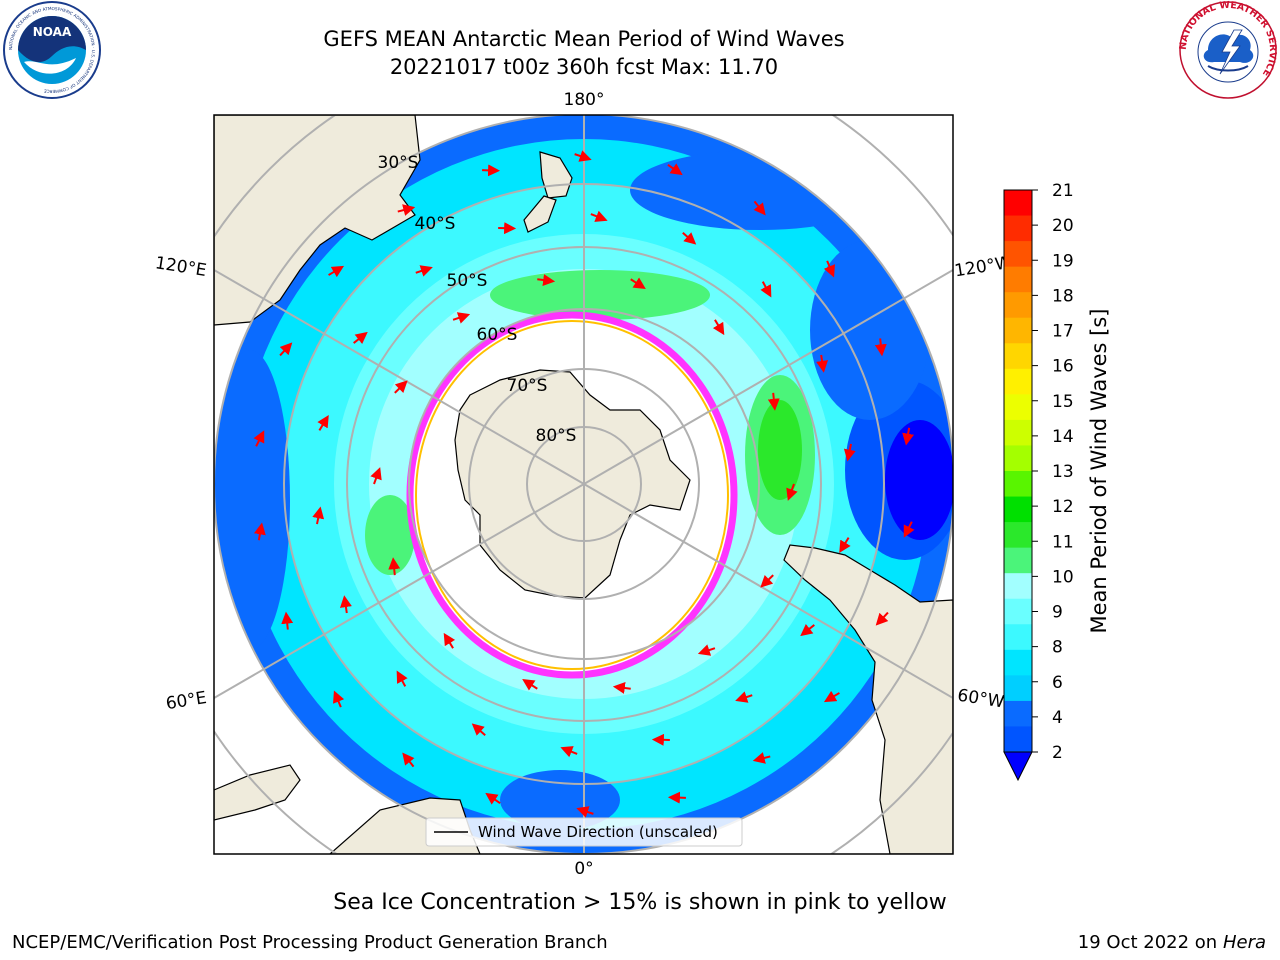 Image resolution: width=1280 pixels, height=960 pixels. Describe the element at coordinates (399, 591) in the screenshot. I see `meridian-60e` at that location.